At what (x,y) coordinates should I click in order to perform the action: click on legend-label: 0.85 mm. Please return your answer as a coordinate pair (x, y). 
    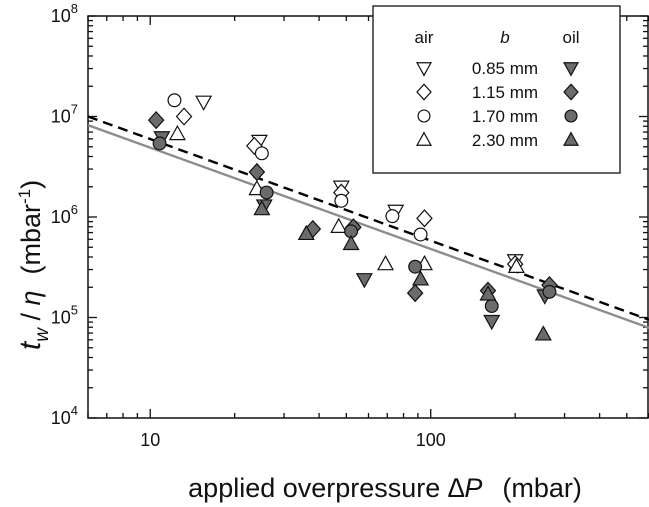
    Looking at the image, I should click on (505, 68).